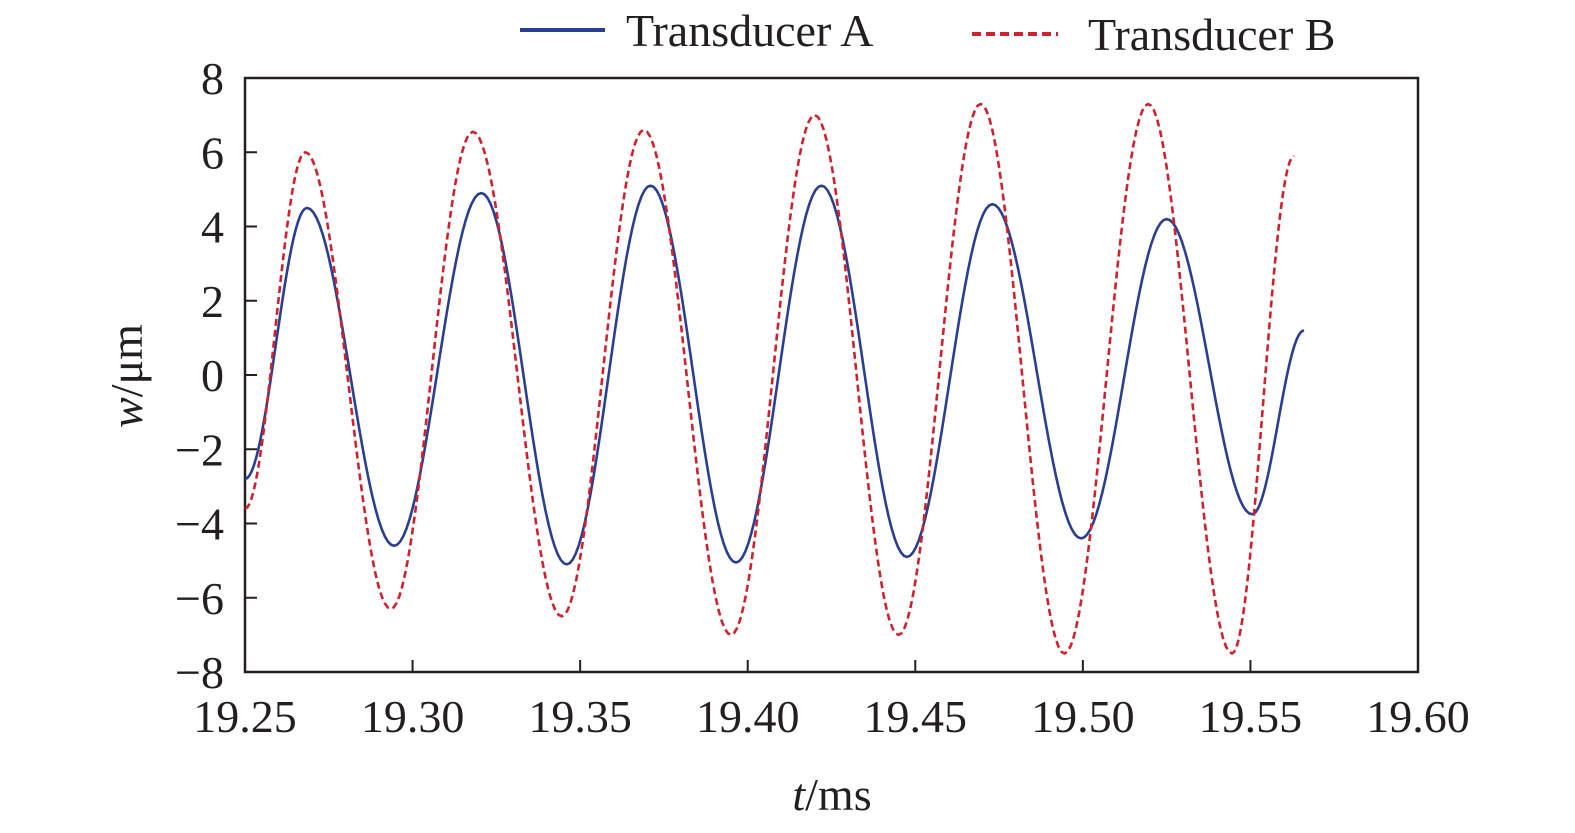 The image size is (1575, 833). Describe the element at coordinates (212, 152) in the screenshot. I see `y-tick-label: 6` at that location.